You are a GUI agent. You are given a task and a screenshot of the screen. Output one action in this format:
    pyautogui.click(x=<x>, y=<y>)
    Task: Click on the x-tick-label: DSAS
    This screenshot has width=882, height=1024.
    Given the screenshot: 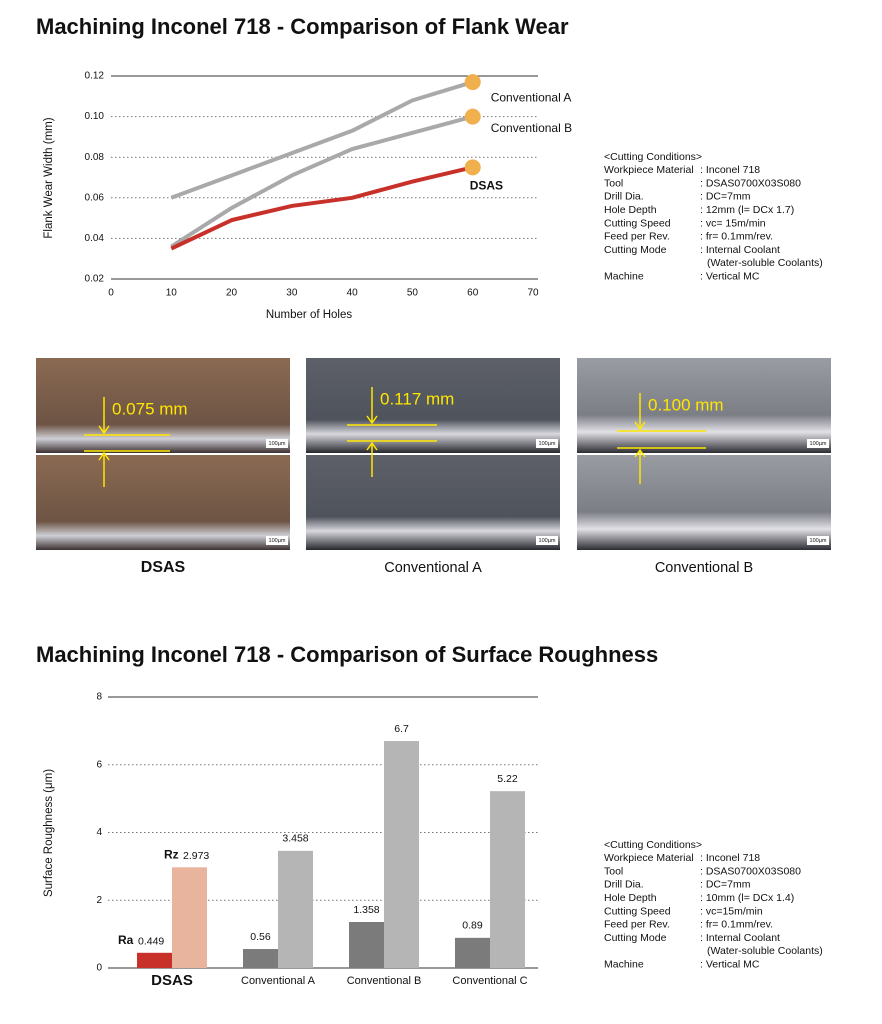 What is the action you would take?
    pyautogui.click(x=172, y=980)
    